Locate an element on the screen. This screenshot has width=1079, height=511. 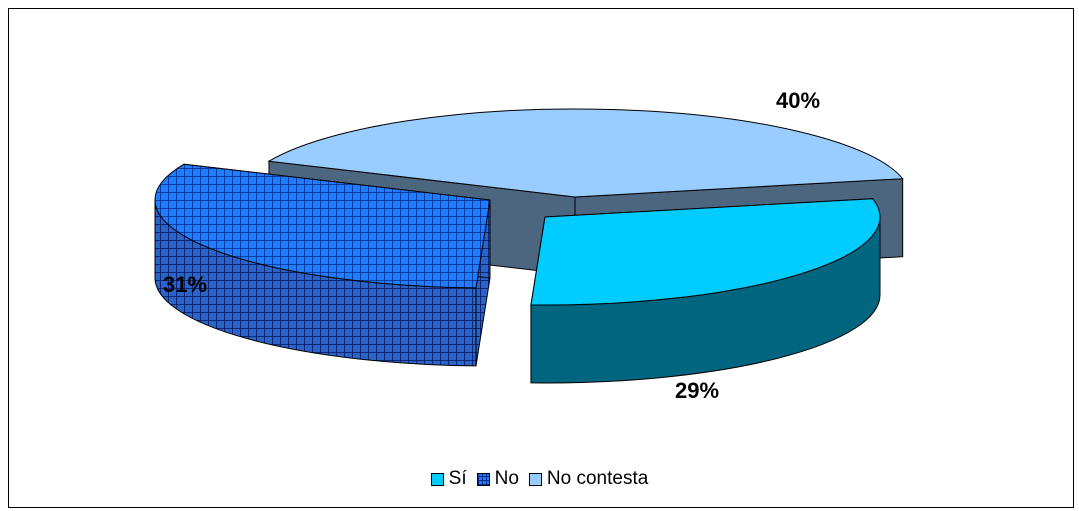
legend-label: No contesta is located at coordinates (597, 478).